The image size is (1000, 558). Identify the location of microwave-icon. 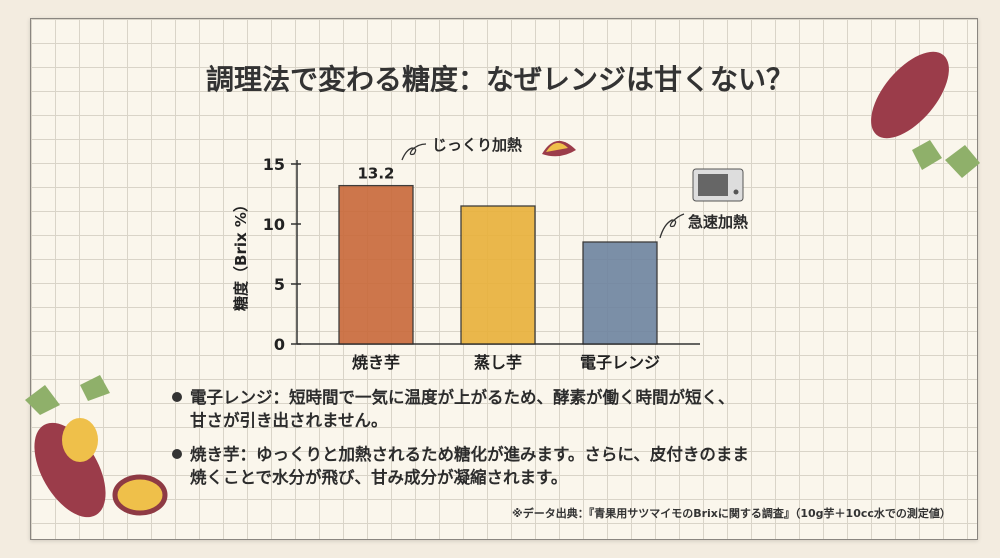
(718, 185).